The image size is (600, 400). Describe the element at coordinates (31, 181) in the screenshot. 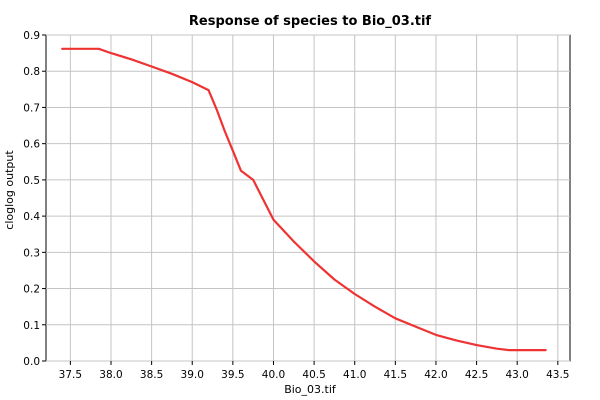

I see `y-tick-label: 0.5` at that location.